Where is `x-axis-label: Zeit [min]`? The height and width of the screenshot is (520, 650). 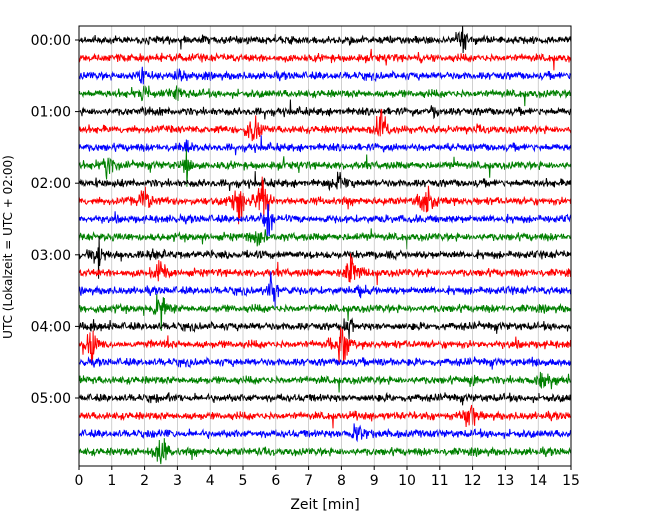
x-axis-label: Zeit [min] is located at coordinates (324, 505).